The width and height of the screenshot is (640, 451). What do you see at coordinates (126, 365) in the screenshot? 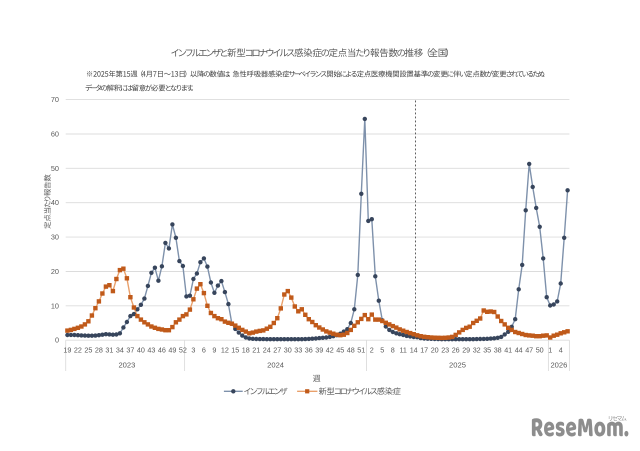
I see `svg-text: 2023` at bounding box center [126, 365].